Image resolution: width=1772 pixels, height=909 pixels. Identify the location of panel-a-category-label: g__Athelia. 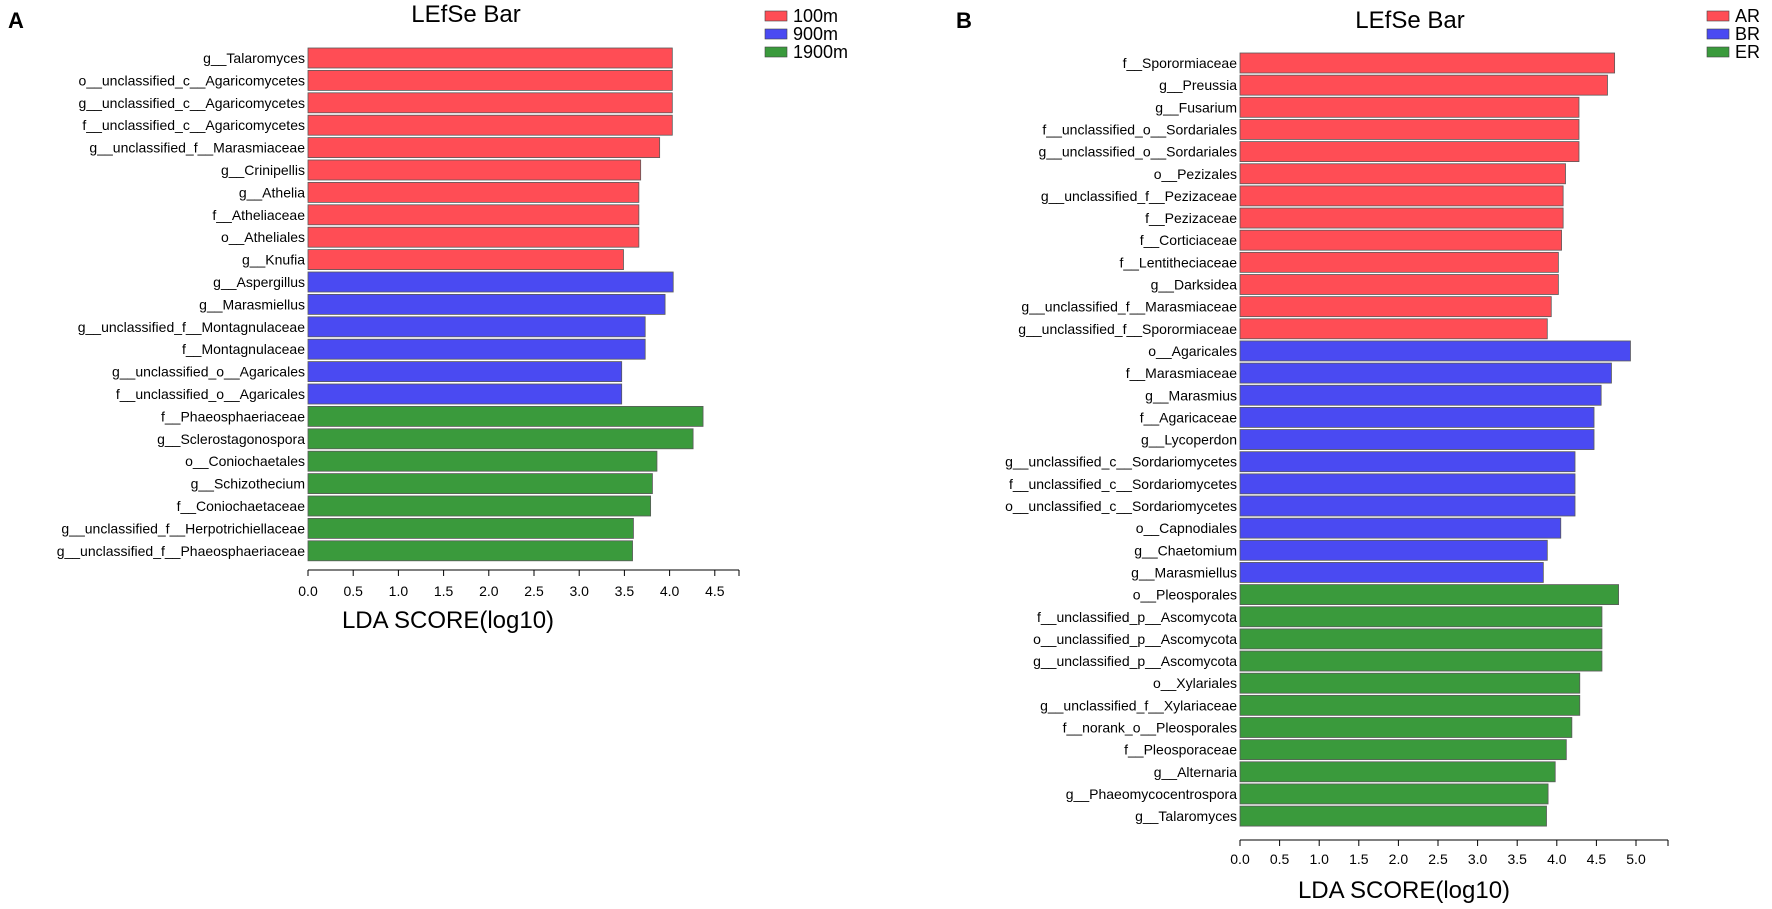
(272, 192).